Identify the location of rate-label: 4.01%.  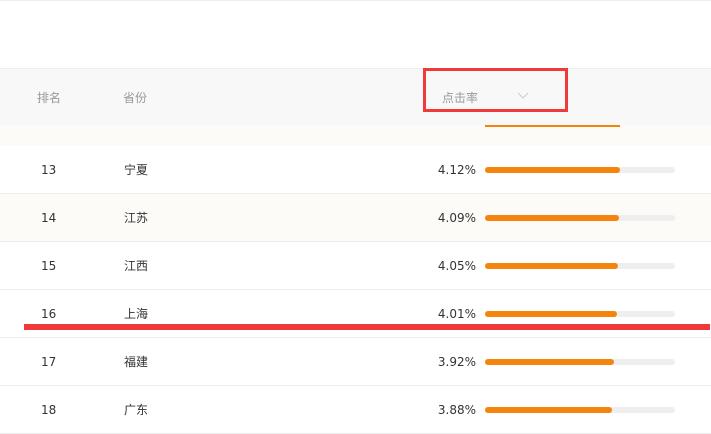
(456, 314).